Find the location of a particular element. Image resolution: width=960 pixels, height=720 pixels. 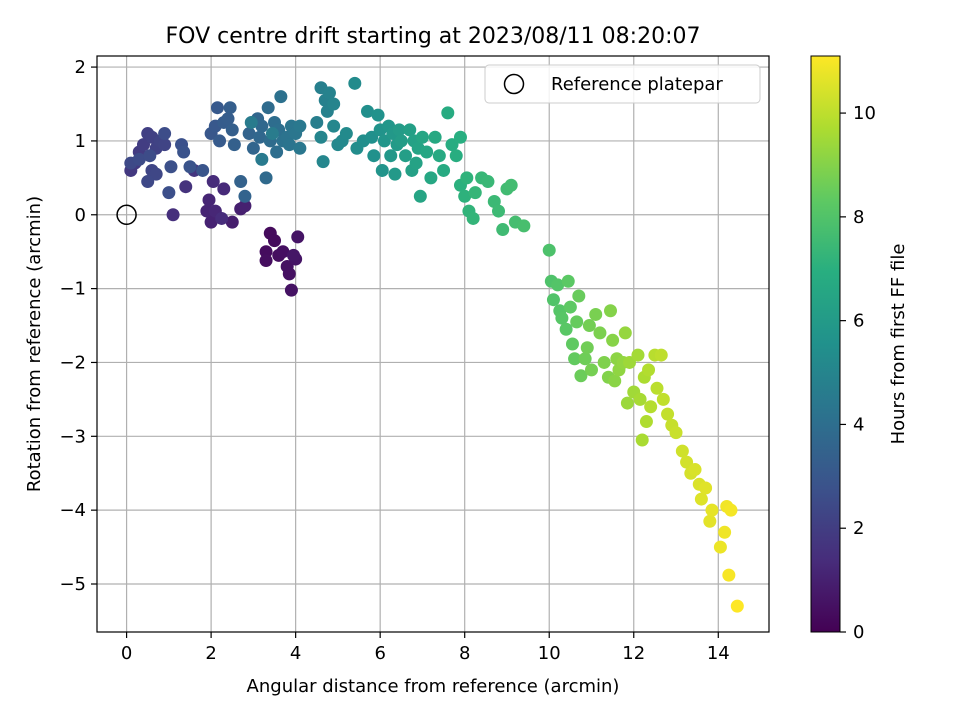

colorbar-tick-label: 8 is located at coordinates (858, 217).